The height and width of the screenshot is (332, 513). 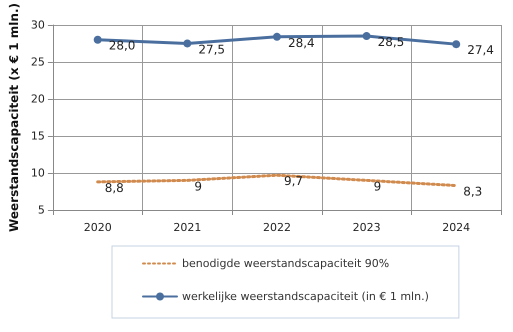 What do you see at coordinates (122, 45) in the screenshot?
I see `data-label: 28,0` at bounding box center [122, 45].